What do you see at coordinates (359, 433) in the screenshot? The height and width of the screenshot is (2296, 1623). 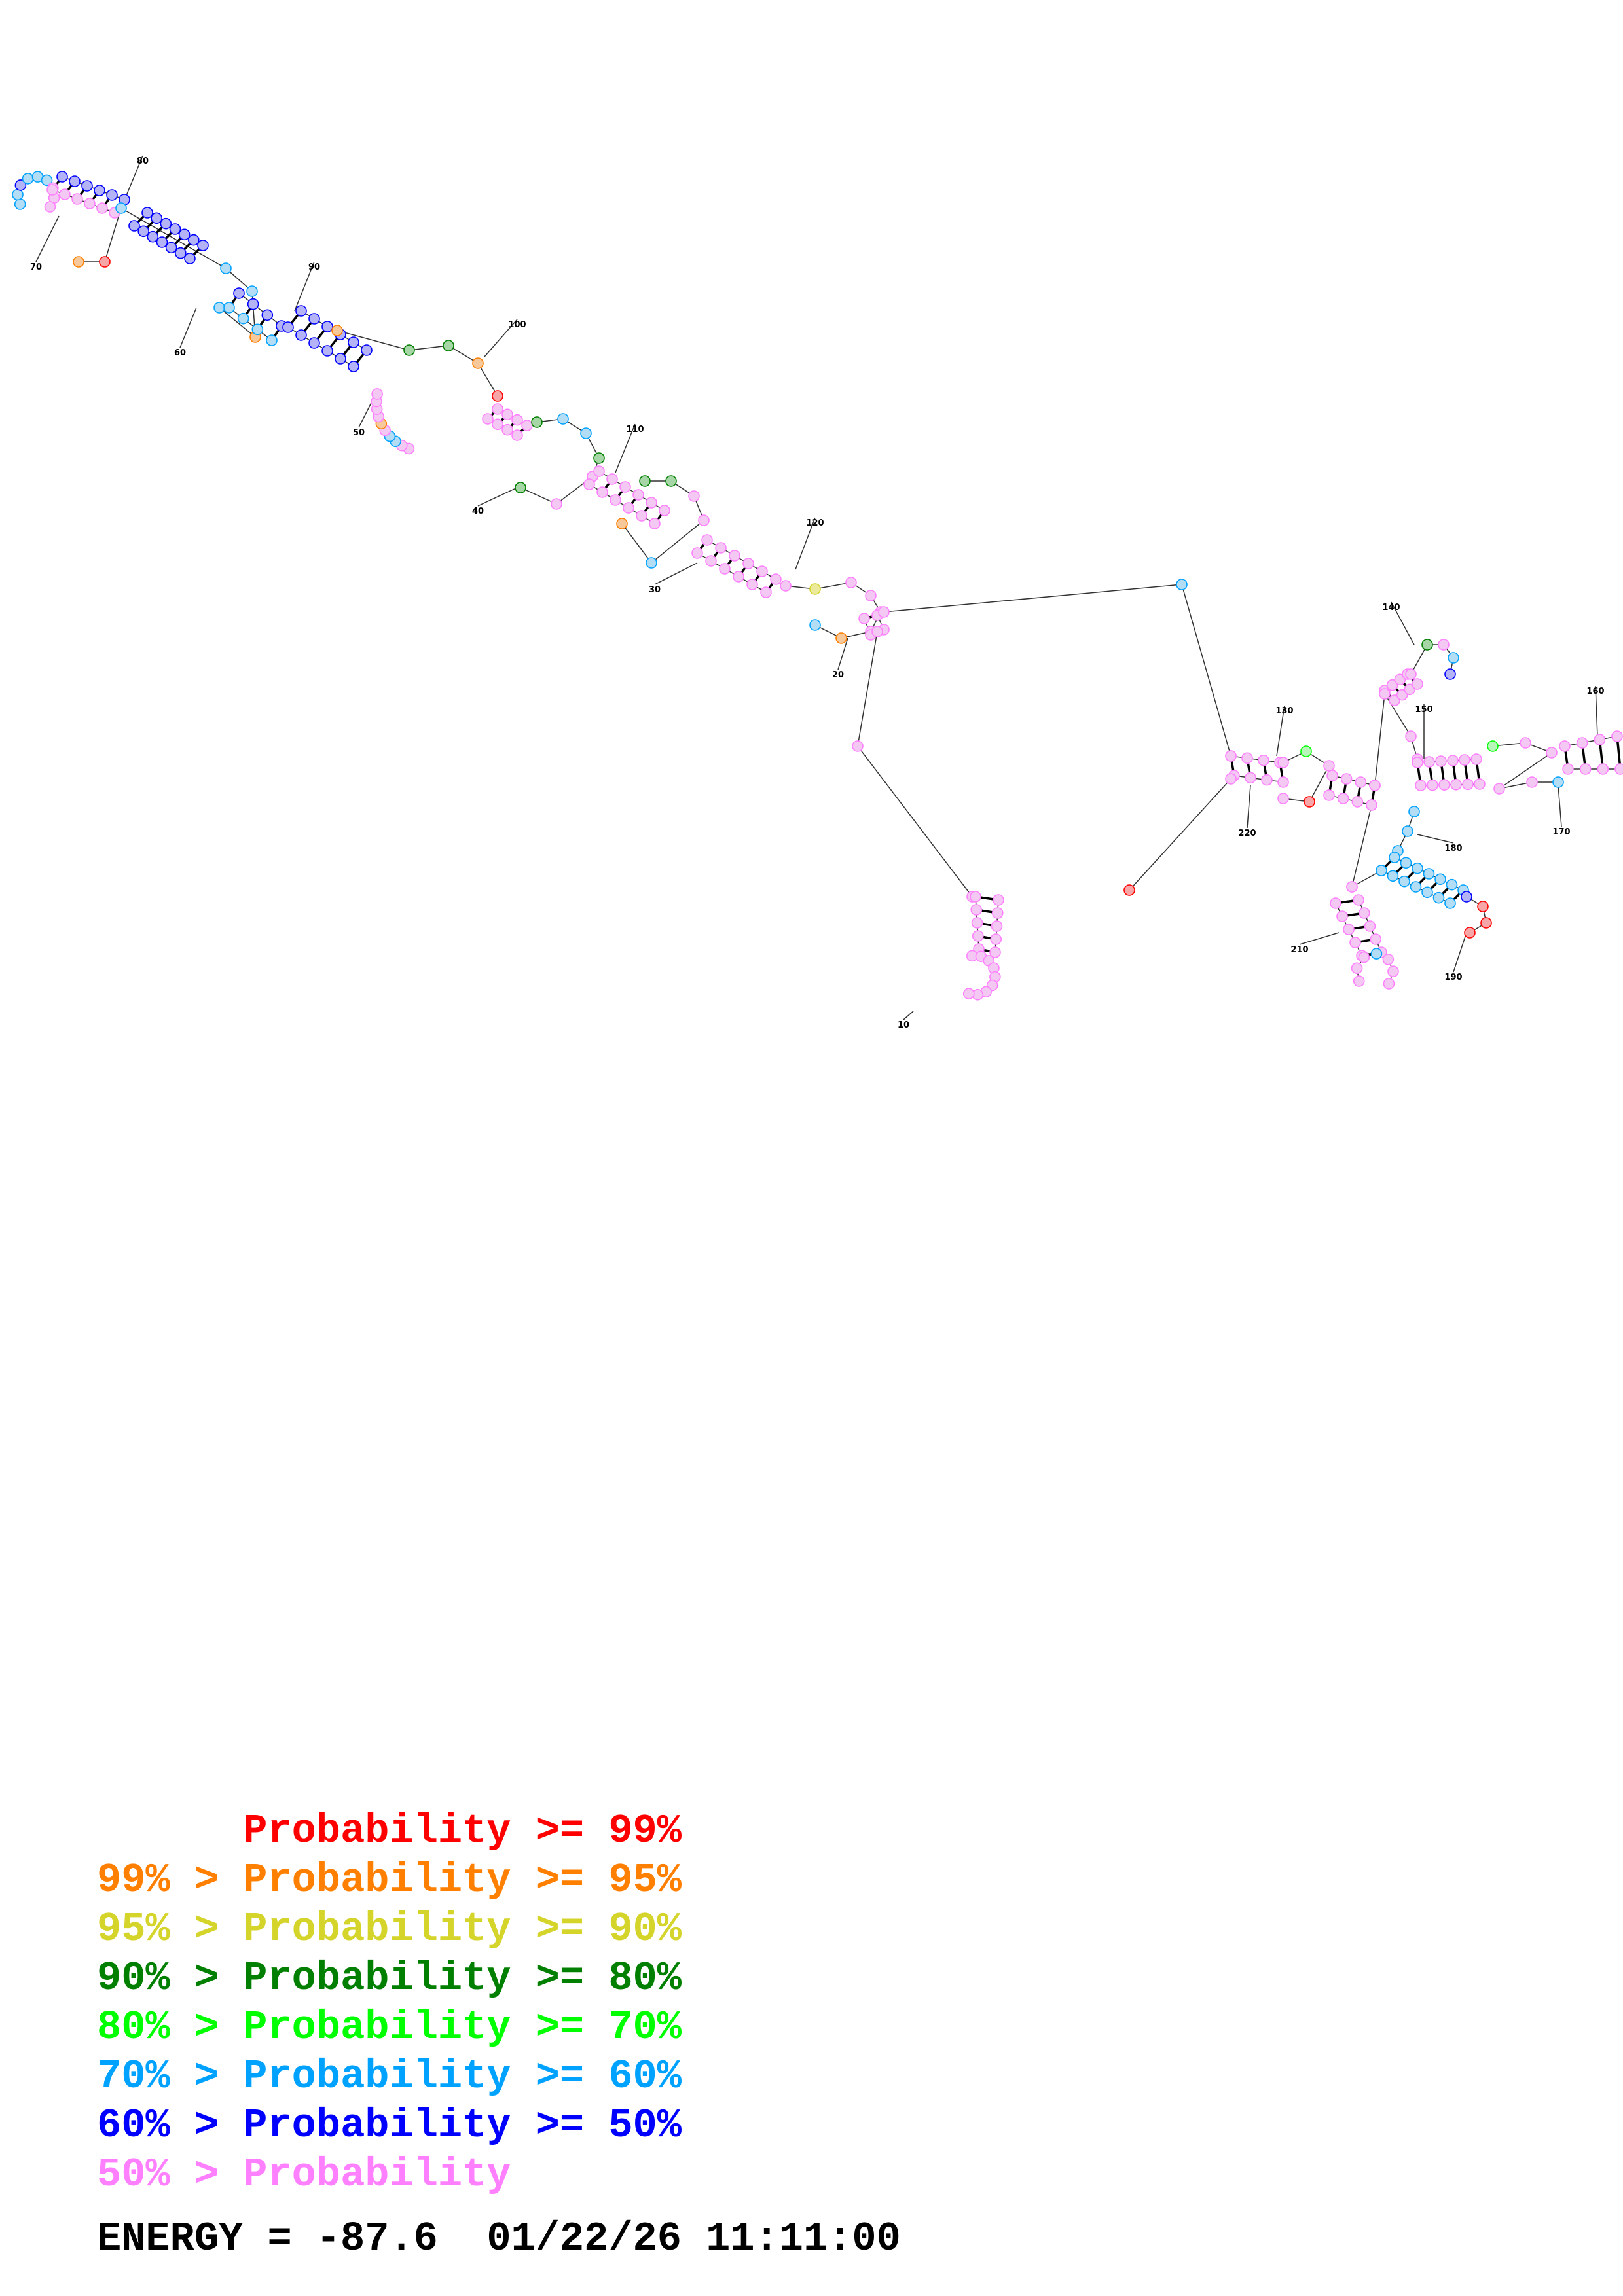 I see `position-label: 50` at bounding box center [359, 433].